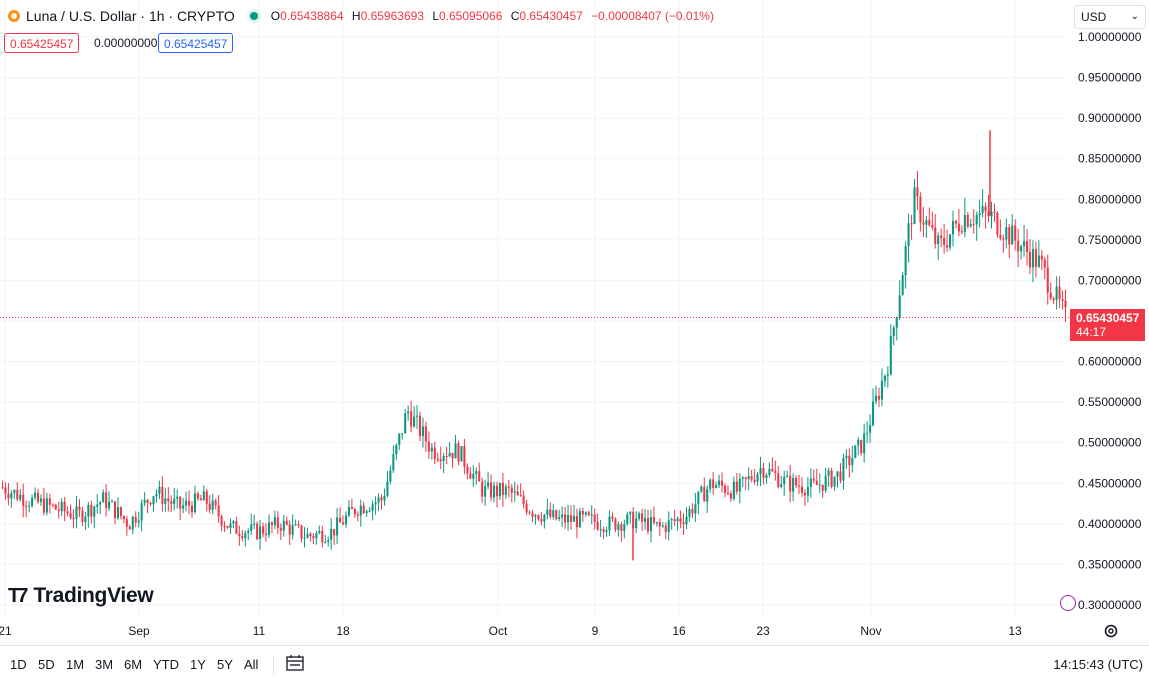 The width and height of the screenshot is (1149, 685). I want to click on symbol-title: Luna / U.S. Dollar · 1h · CRYPTO, so click(130, 16).